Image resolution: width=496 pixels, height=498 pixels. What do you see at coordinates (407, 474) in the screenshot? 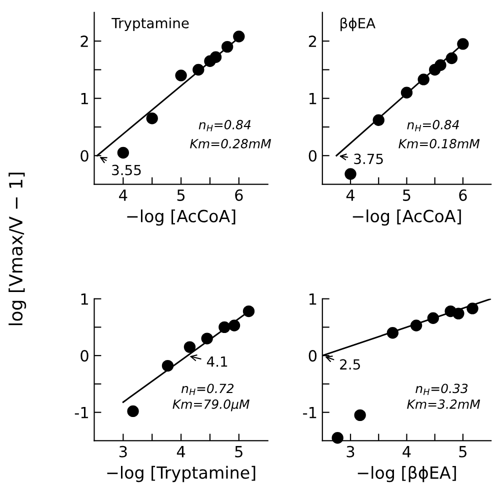
I see `x-axis-title: −log [βϕEA]` at bounding box center [407, 474].